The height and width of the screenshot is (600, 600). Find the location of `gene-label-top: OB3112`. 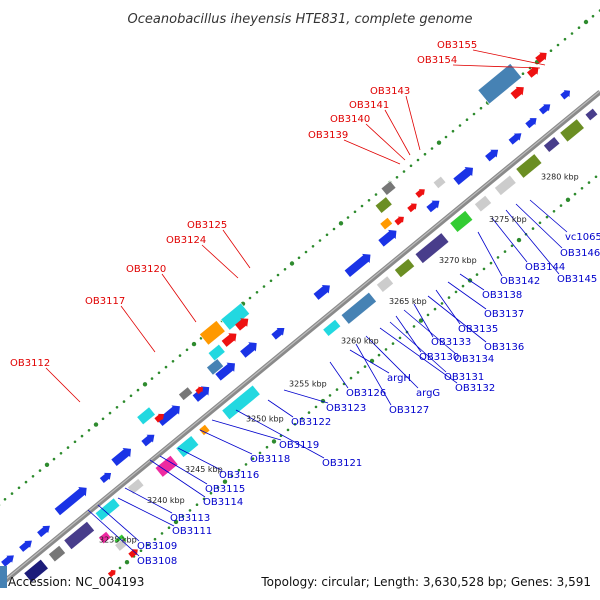

gene-label-top: OB3112 is located at coordinates (30, 363).